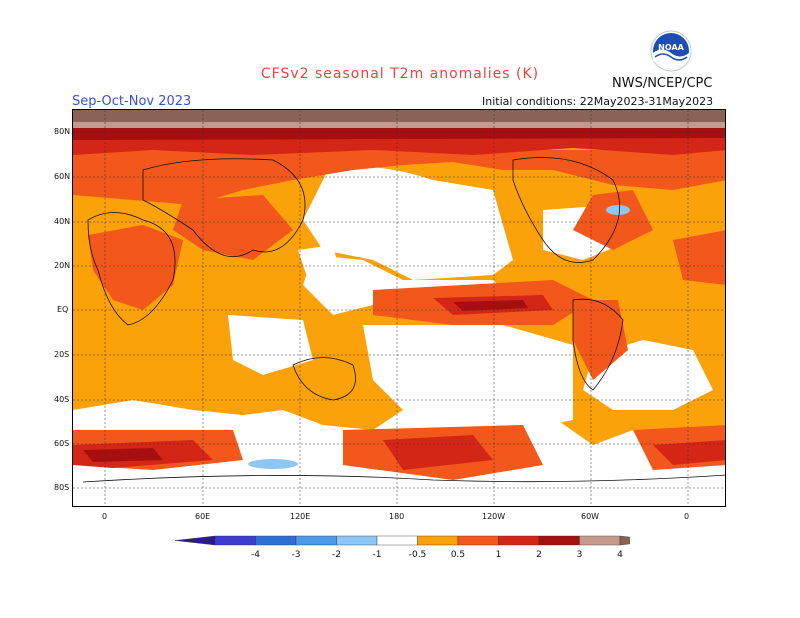 The width and height of the screenshot is (800, 618). Describe the element at coordinates (468, 377) in the screenshot. I see `neutral-south-pacific` at that location.